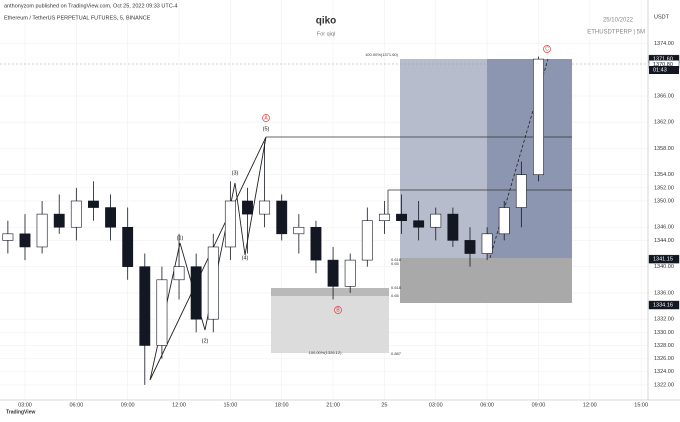 The image size is (680, 422). I want to click on y-tick-label: 1346.00, so click(664, 228).